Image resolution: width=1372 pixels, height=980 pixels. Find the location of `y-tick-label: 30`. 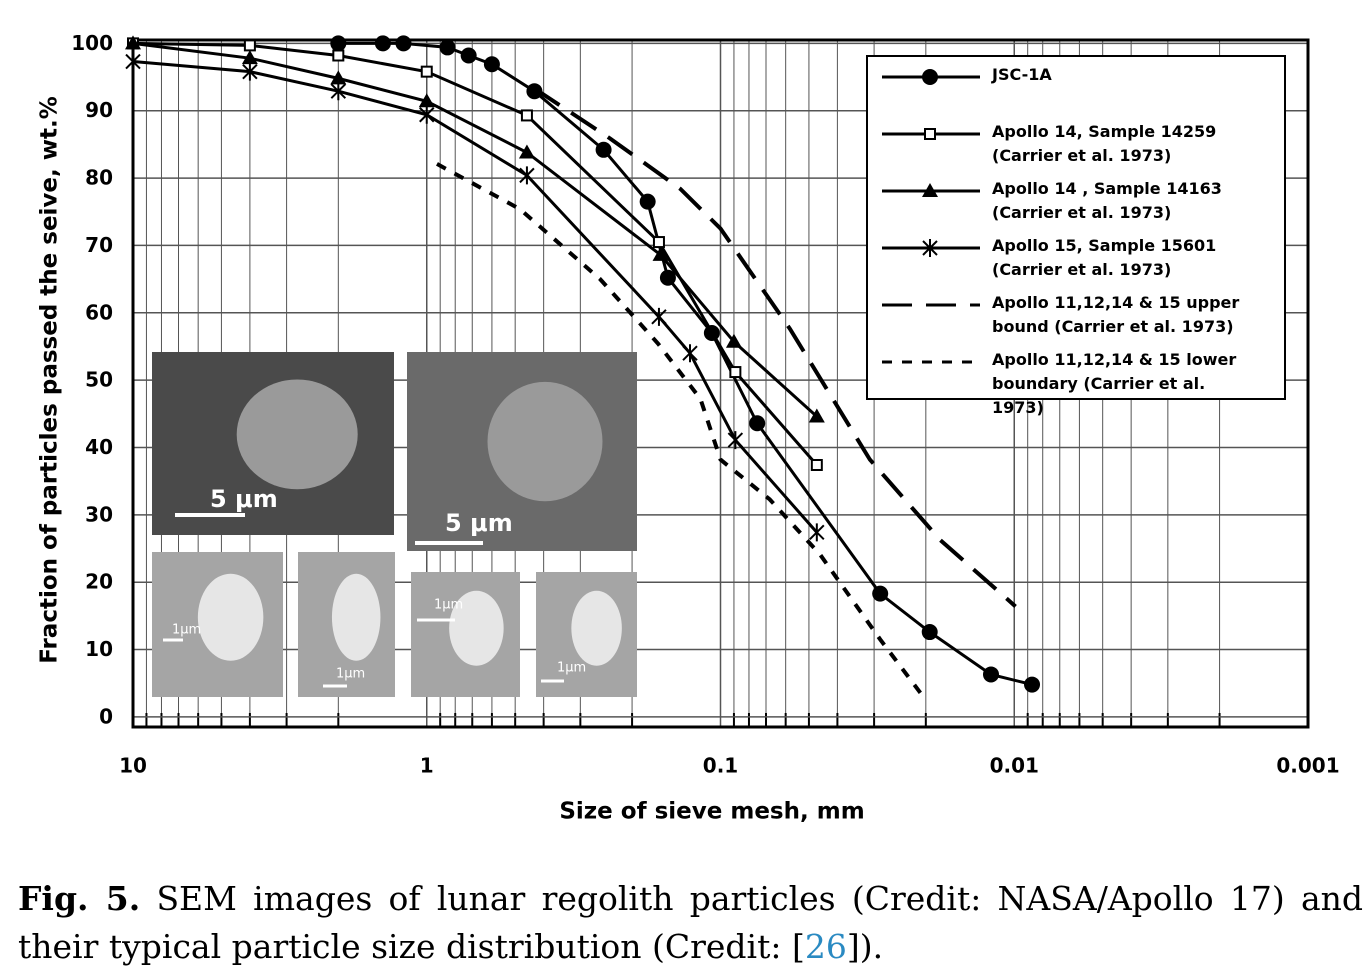

y-tick-label: 30 is located at coordinates (99, 514).